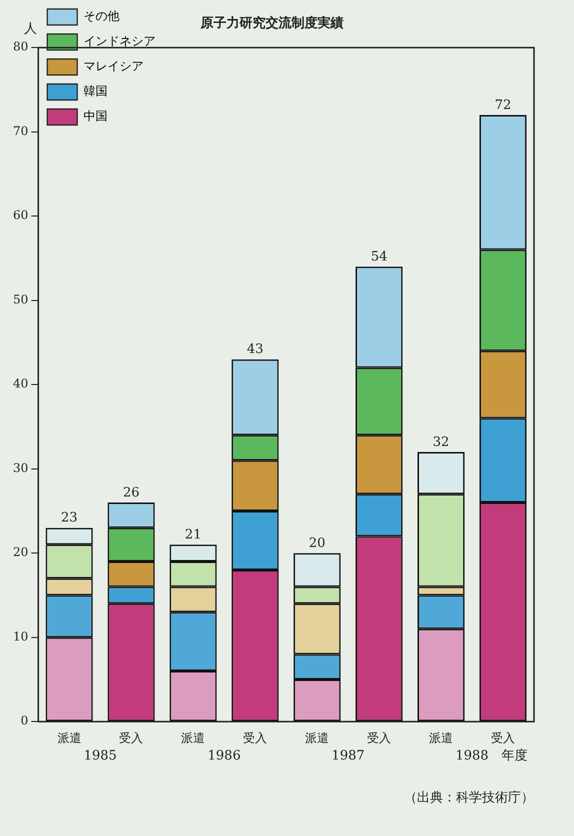  Describe the element at coordinates (348, 756) in the screenshot. I see `text: 1987` at that location.